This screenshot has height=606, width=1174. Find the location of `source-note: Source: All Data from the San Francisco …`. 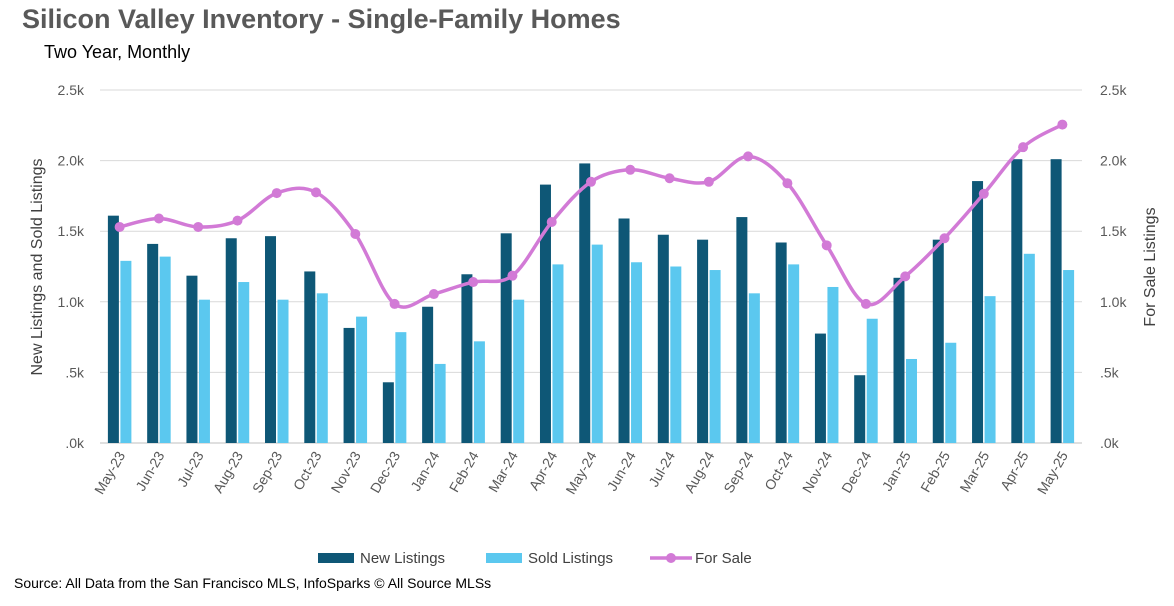

source-note: Source: All Data from the San Francisco … is located at coordinates (253, 583).